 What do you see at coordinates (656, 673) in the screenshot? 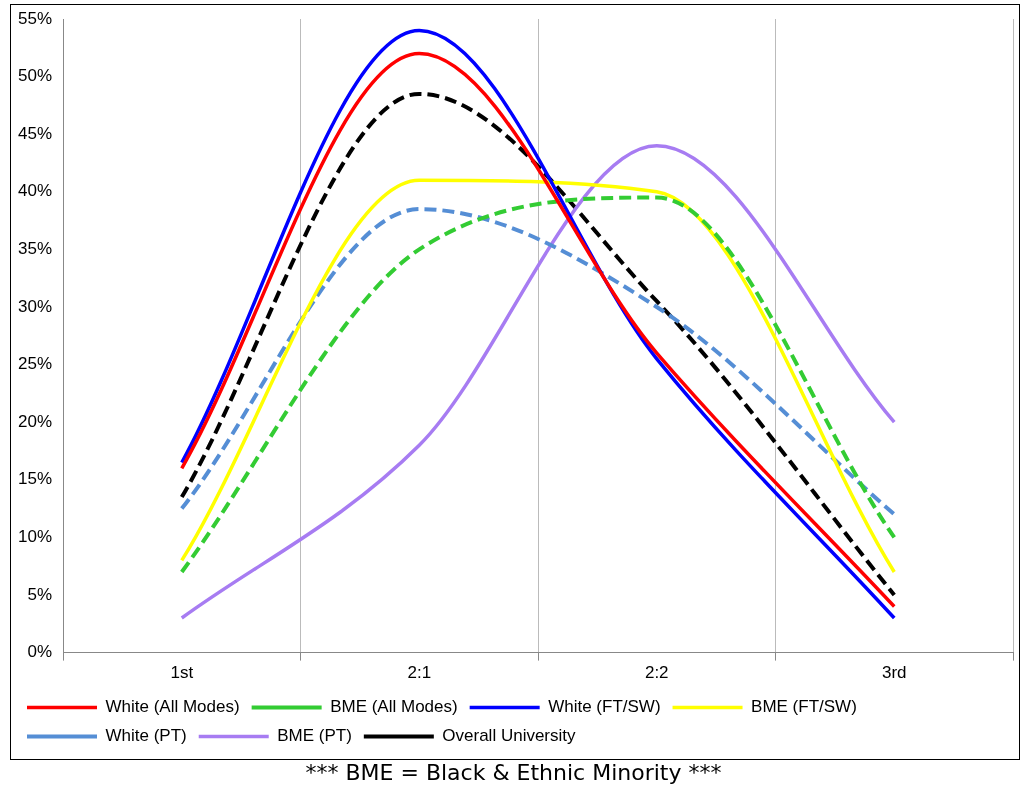
I see `x-tick-label: 2:2` at bounding box center [656, 673].